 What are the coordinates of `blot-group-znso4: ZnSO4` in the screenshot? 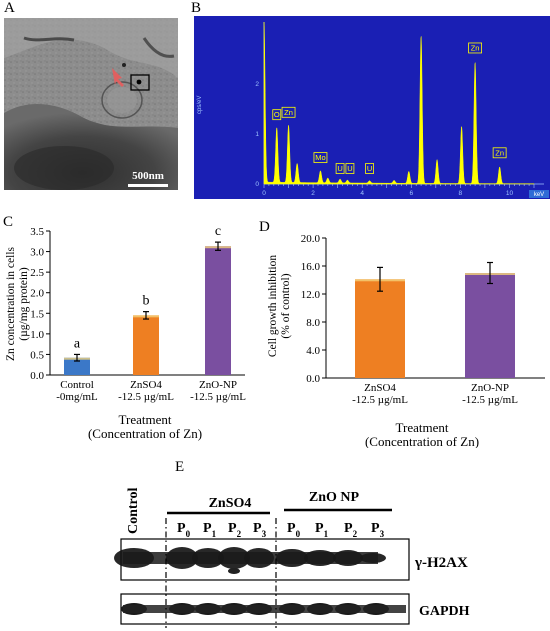 It's located at (230, 503).